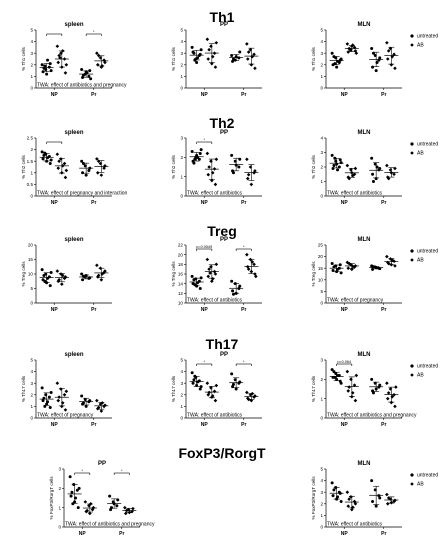 Image resolution: width=445 pixels, height=550 pixels. I want to click on legend-marker-untreated, so click(412, 36).